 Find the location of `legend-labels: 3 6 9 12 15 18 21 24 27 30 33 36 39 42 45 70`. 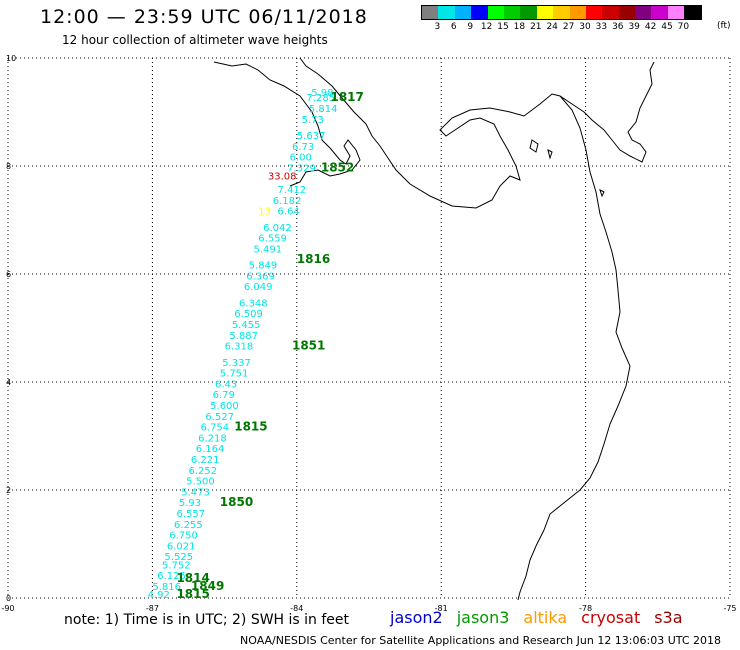

legend-labels: 3 6 9 12 15 18 21 24 27 30 33 36 39 42 45 70 is located at coordinates (561, 28).